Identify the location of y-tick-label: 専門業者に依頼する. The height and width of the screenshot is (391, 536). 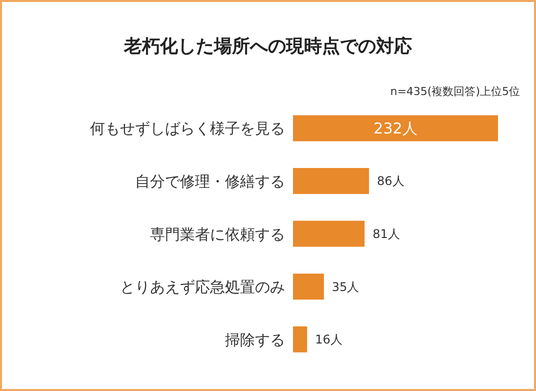
(217, 234).